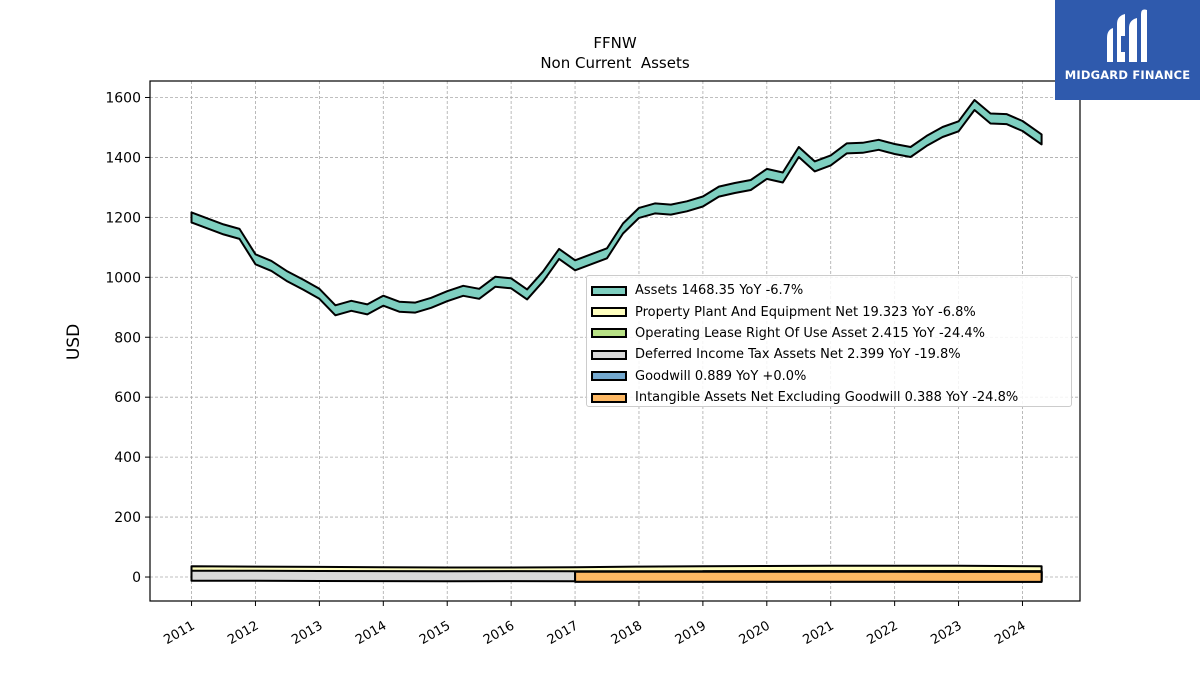  What do you see at coordinates (563, 633) in the screenshot?
I see `x-tick-label: 2017` at bounding box center [563, 633].